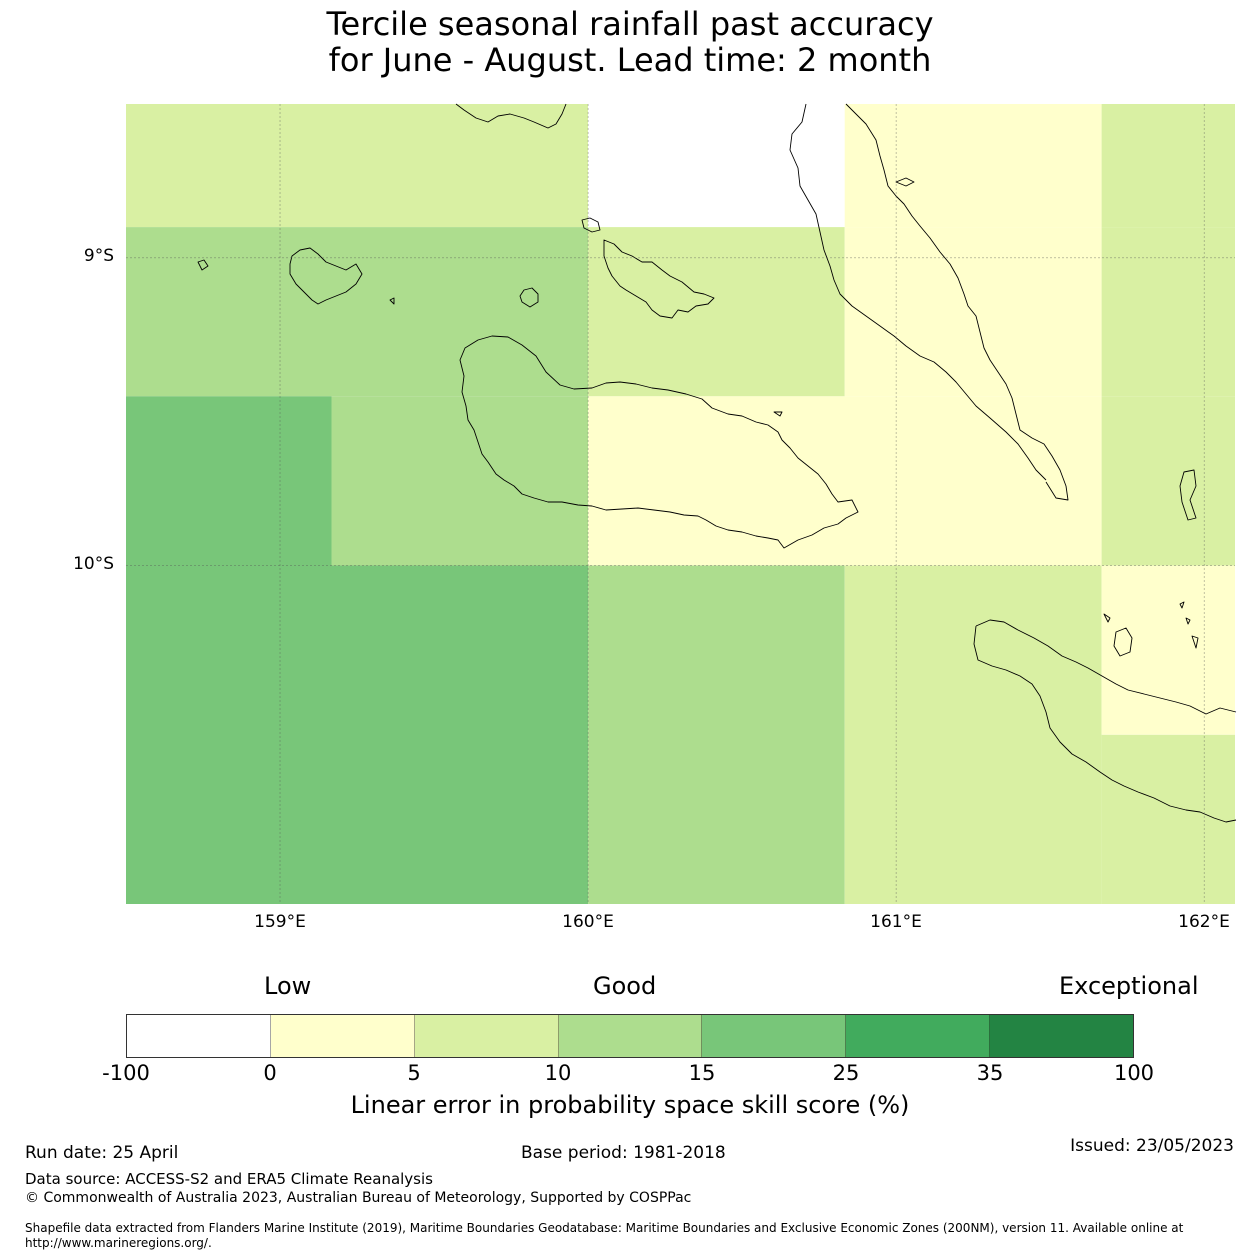 Image resolution: width=1260 pixels, height=1260 pixels. I want to click on lat-label-9s: 9°S, so click(98, 256).